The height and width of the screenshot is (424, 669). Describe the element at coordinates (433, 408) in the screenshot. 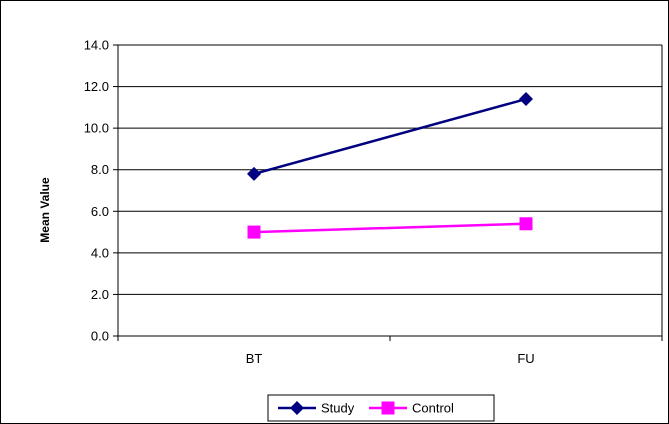

I see `control-legend-label: Control` at that location.